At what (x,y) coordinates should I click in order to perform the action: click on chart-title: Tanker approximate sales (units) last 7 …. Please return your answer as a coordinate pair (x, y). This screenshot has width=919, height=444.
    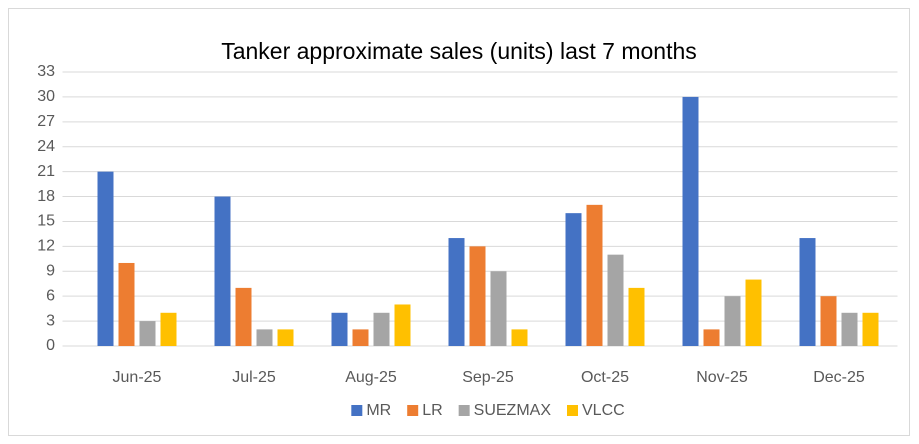
    Looking at the image, I should click on (459, 51).